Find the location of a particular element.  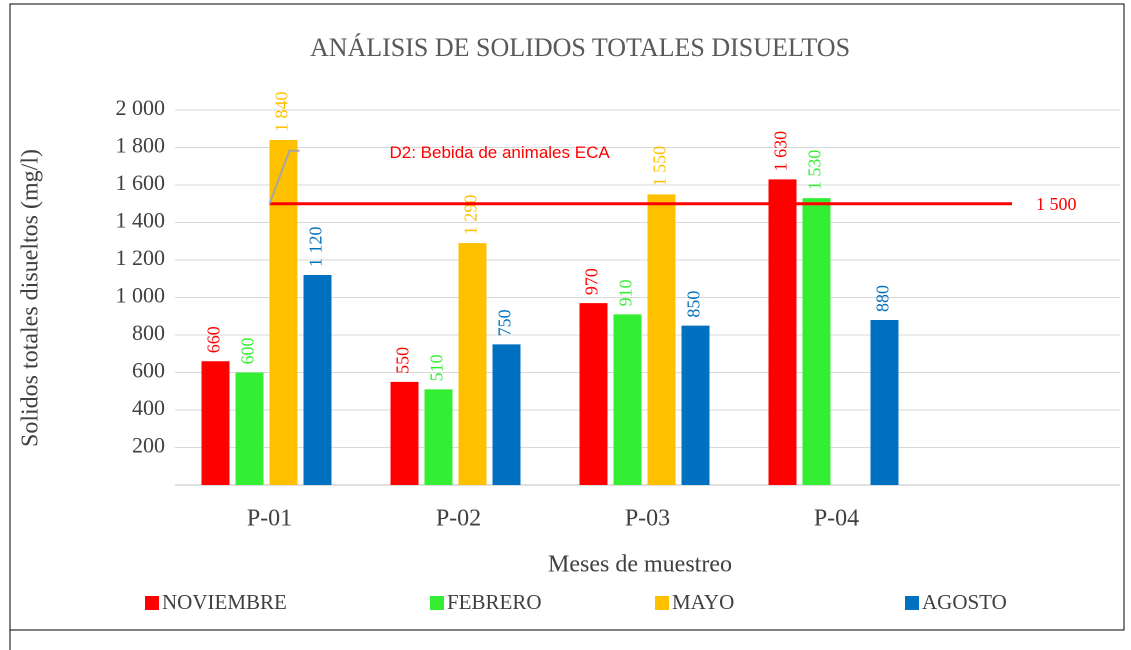

y-tick-label: 2 000 is located at coordinates (141, 107).